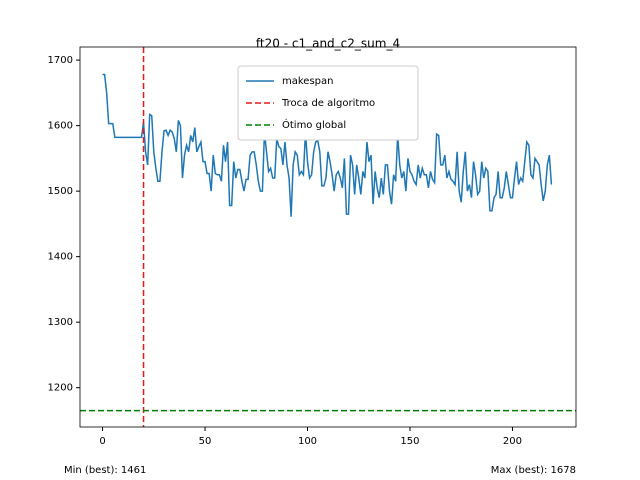 This screenshot has width=640, height=480. I want to click on y-tick-label: 1600, so click(60, 126).